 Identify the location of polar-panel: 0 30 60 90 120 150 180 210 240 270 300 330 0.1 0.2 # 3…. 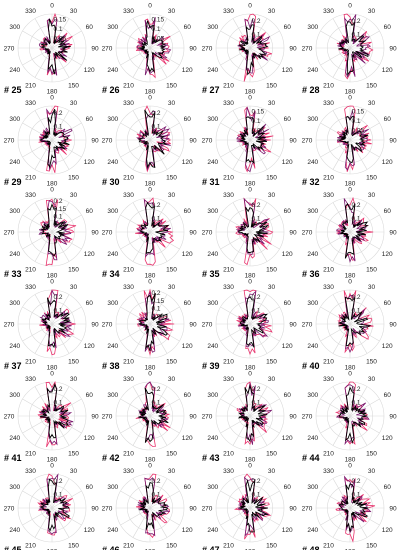
(249, 324).